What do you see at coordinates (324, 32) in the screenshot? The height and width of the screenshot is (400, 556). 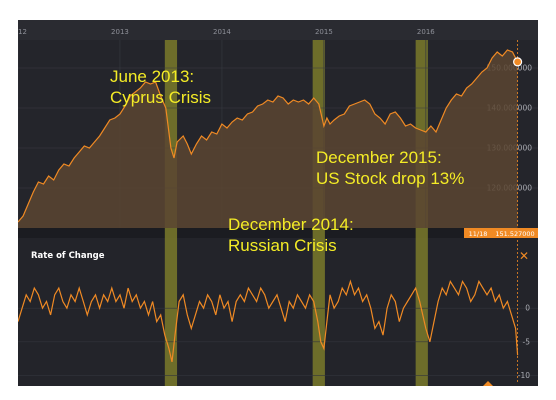 I see `x-tick-label-3: 2015` at bounding box center [324, 32].